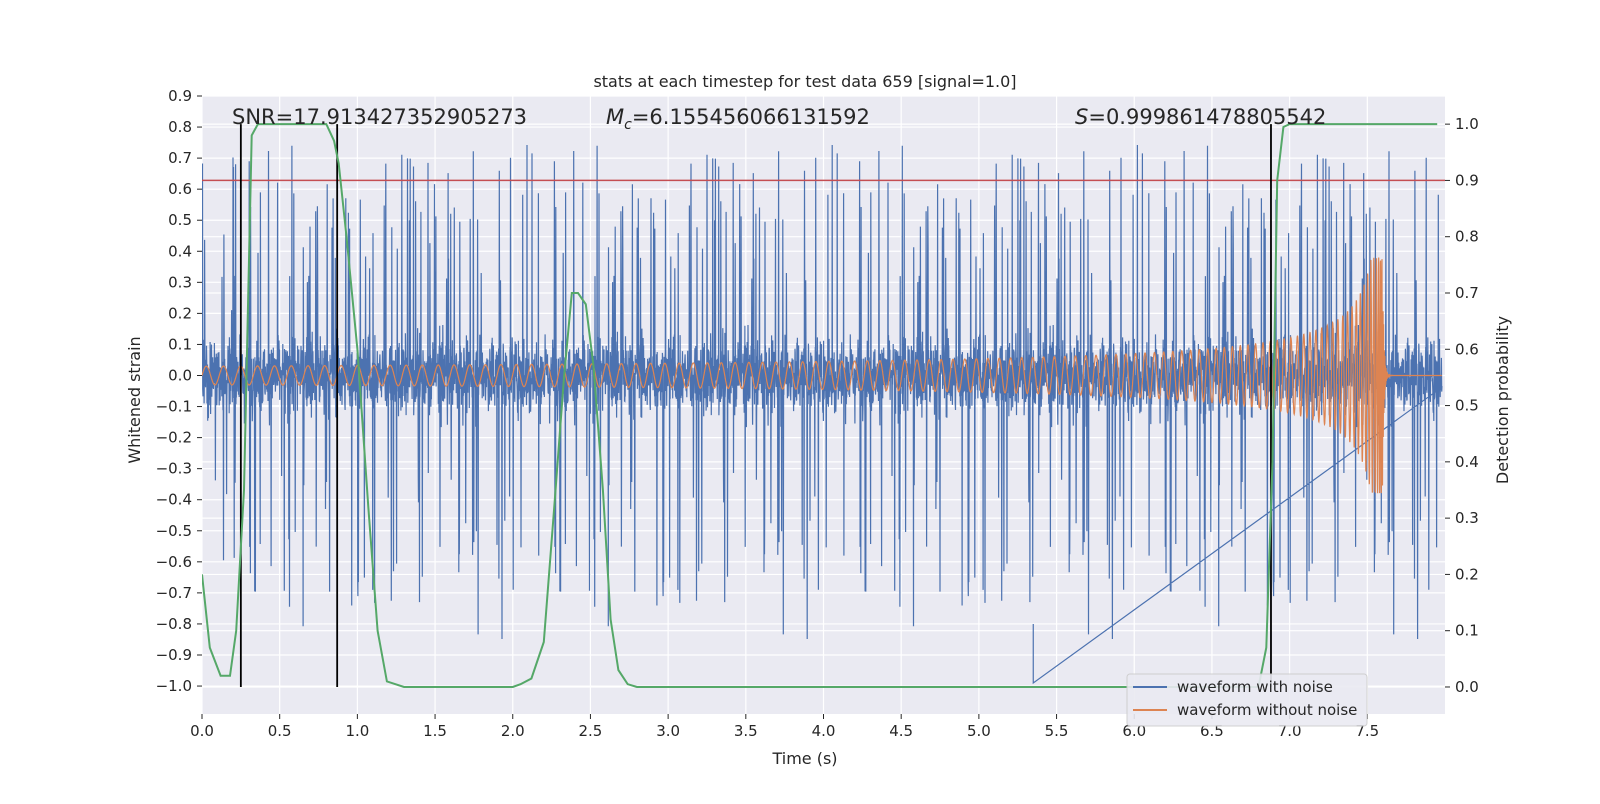 The image size is (1600, 804). What do you see at coordinates (1267, 710) in the screenshot?
I see `legend-label-clean: waveform without noise` at bounding box center [1267, 710].